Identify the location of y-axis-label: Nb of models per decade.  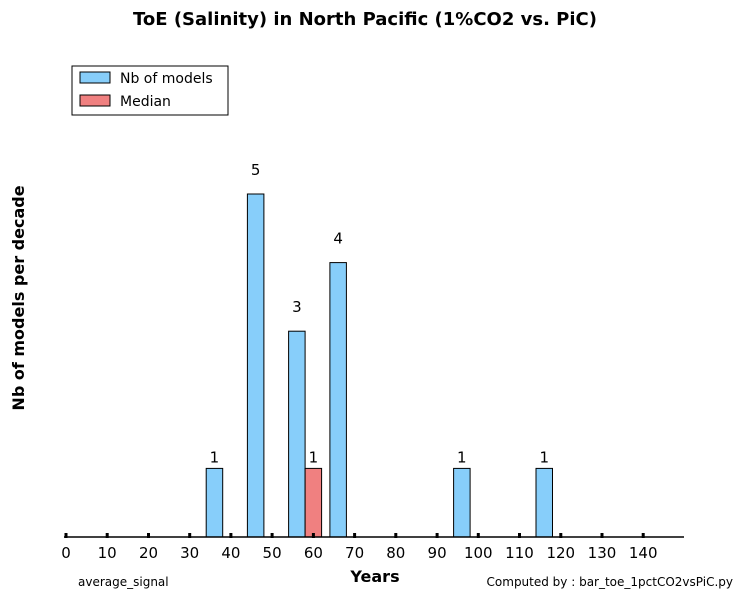
(18, 297).